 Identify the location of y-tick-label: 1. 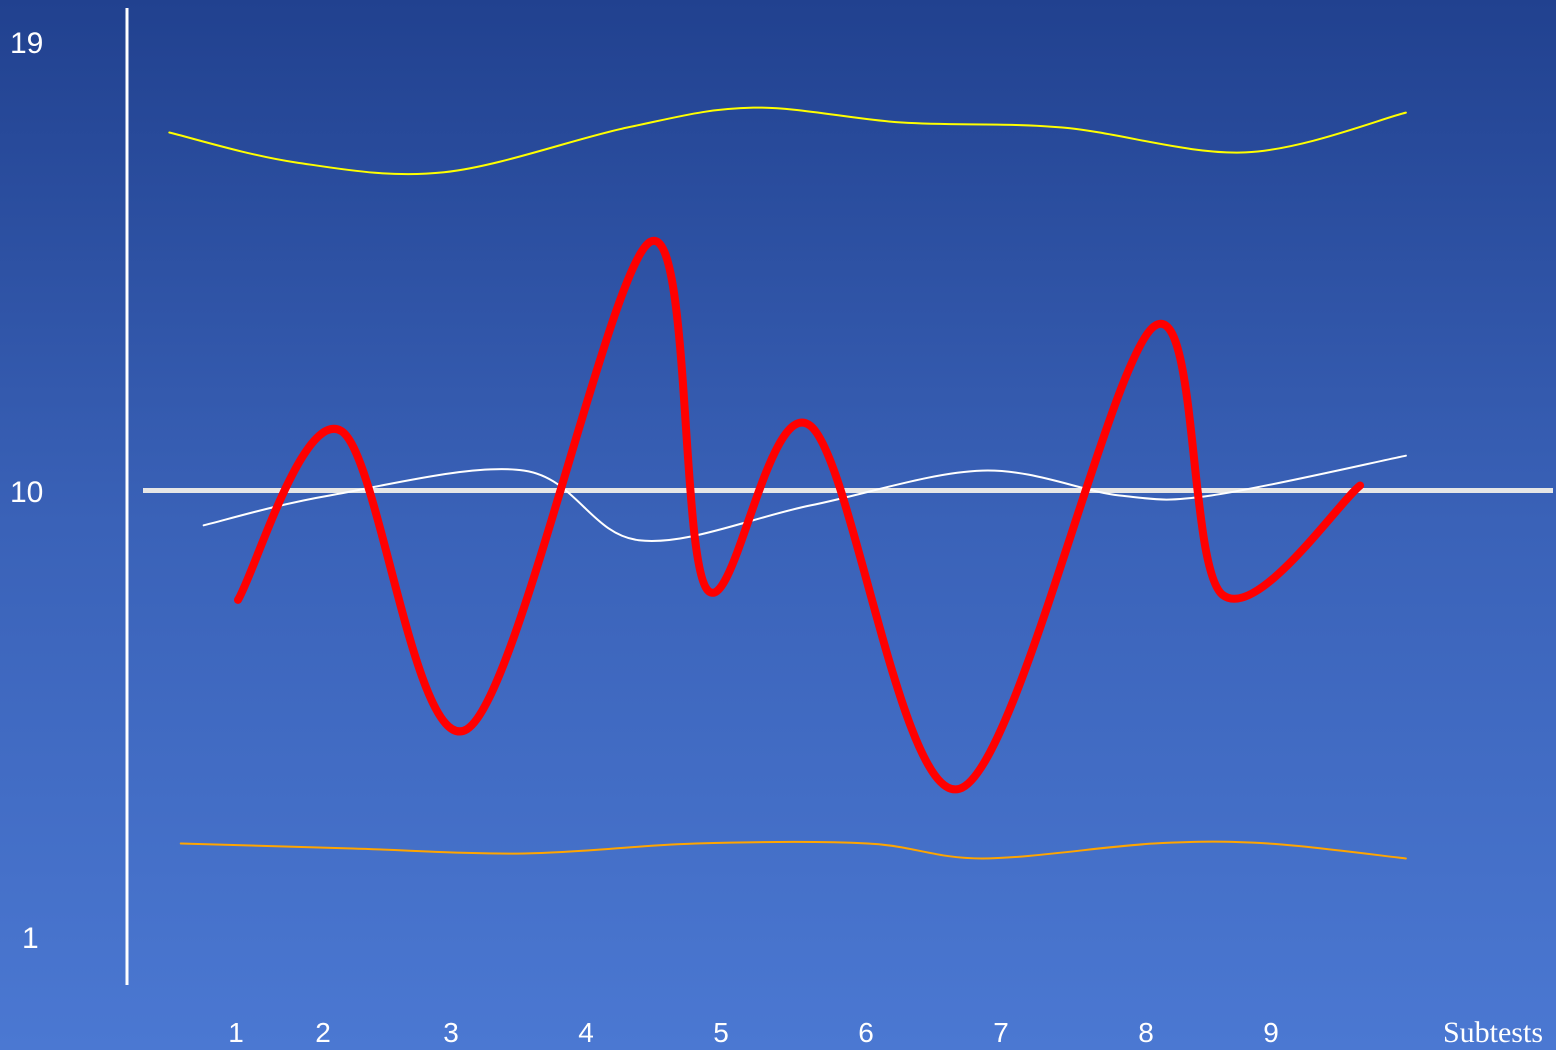
(30, 938).